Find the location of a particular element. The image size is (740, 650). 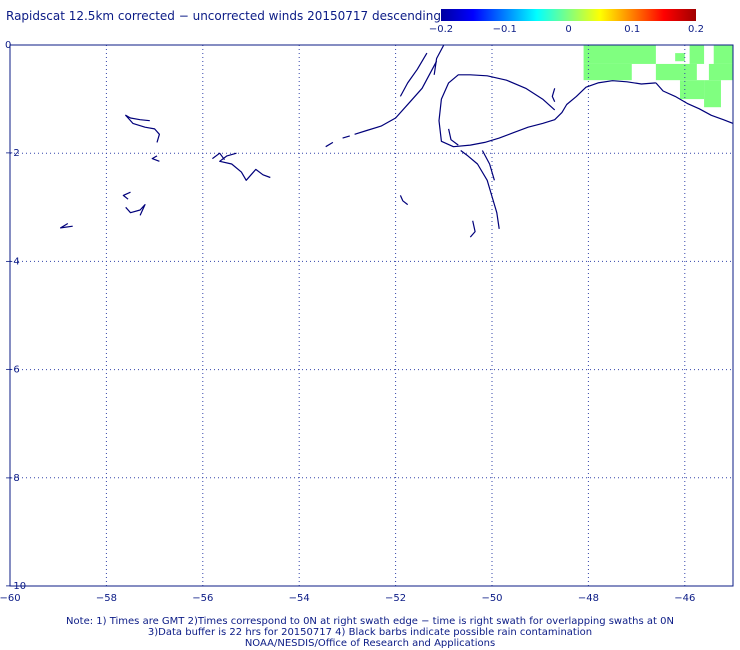

latitude-tick-label: −8 is located at coordinates (12, 478).